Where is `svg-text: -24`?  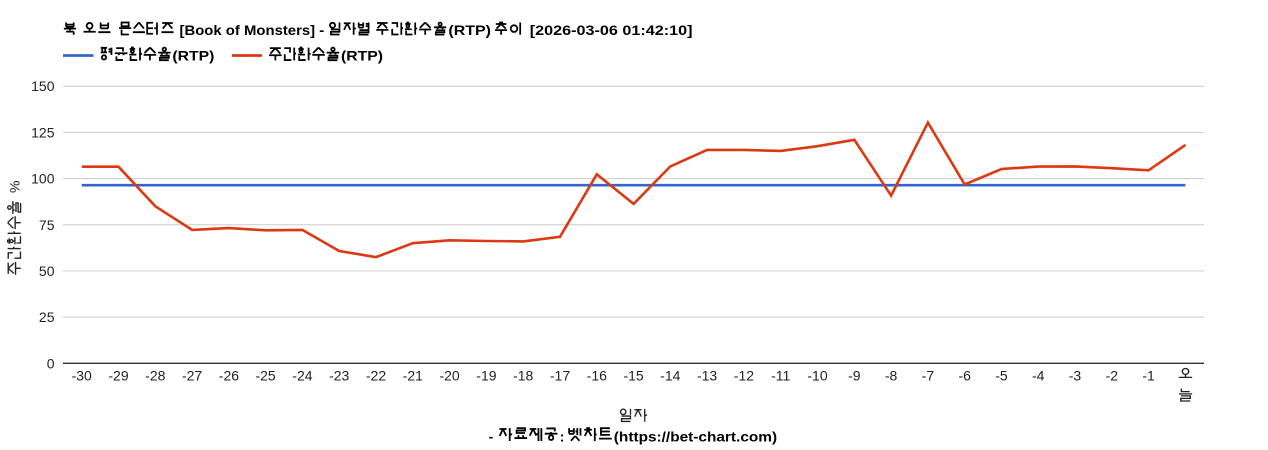 svg-text: -24 is located at coordinates (302, 375).